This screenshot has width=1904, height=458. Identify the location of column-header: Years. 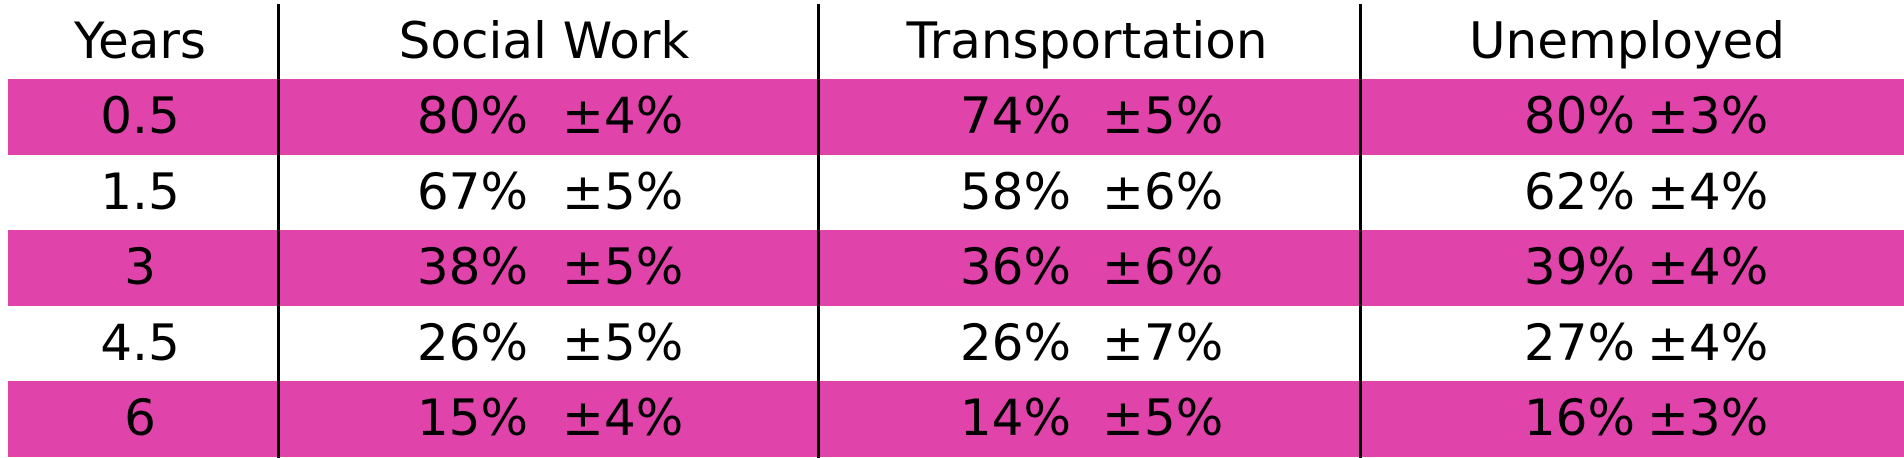
(140, 41).